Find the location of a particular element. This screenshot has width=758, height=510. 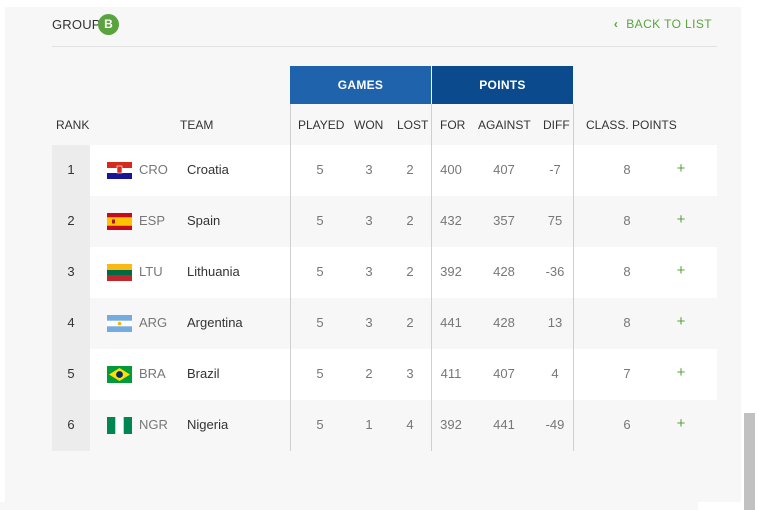

class-points-value: 6 is located at coordinates (627, 424).